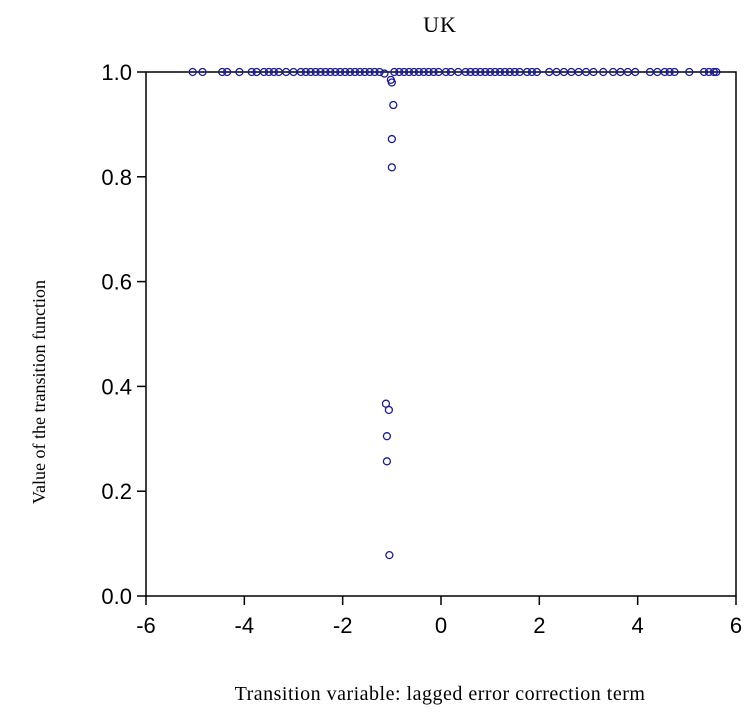 The image size is (747, 714). Describe the element at coordinates (116, 72) in the screenshot. I see `y-tick-label: 1.0` at that location.